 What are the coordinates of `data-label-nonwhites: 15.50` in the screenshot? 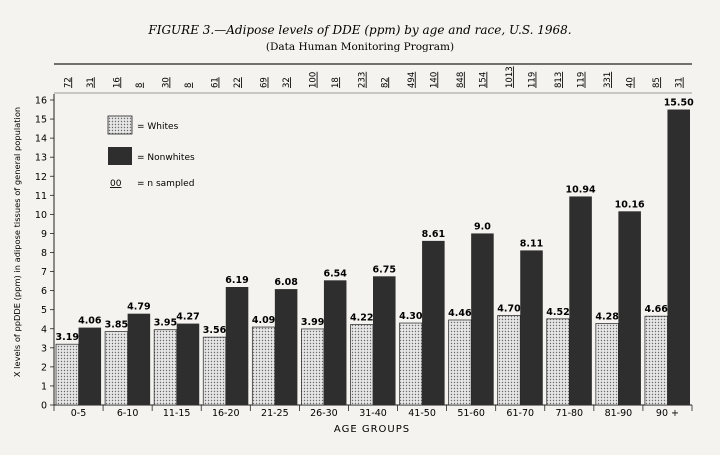 It's located at (679, 103).